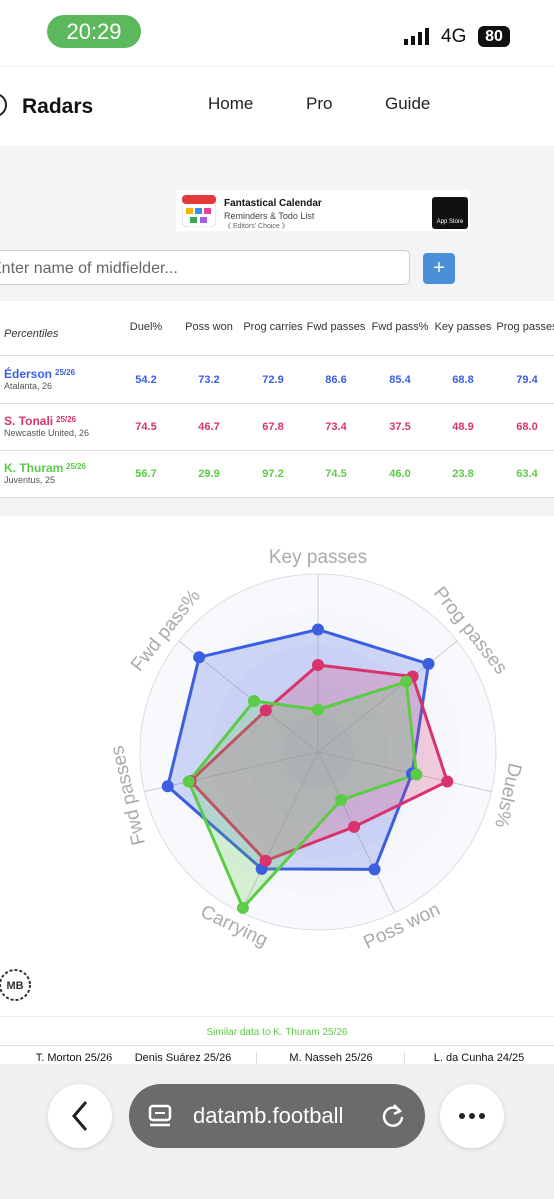  Describe the element at coordinates (34, 468) in the screenshot. I see `player-name: K. Thuram` at that location.